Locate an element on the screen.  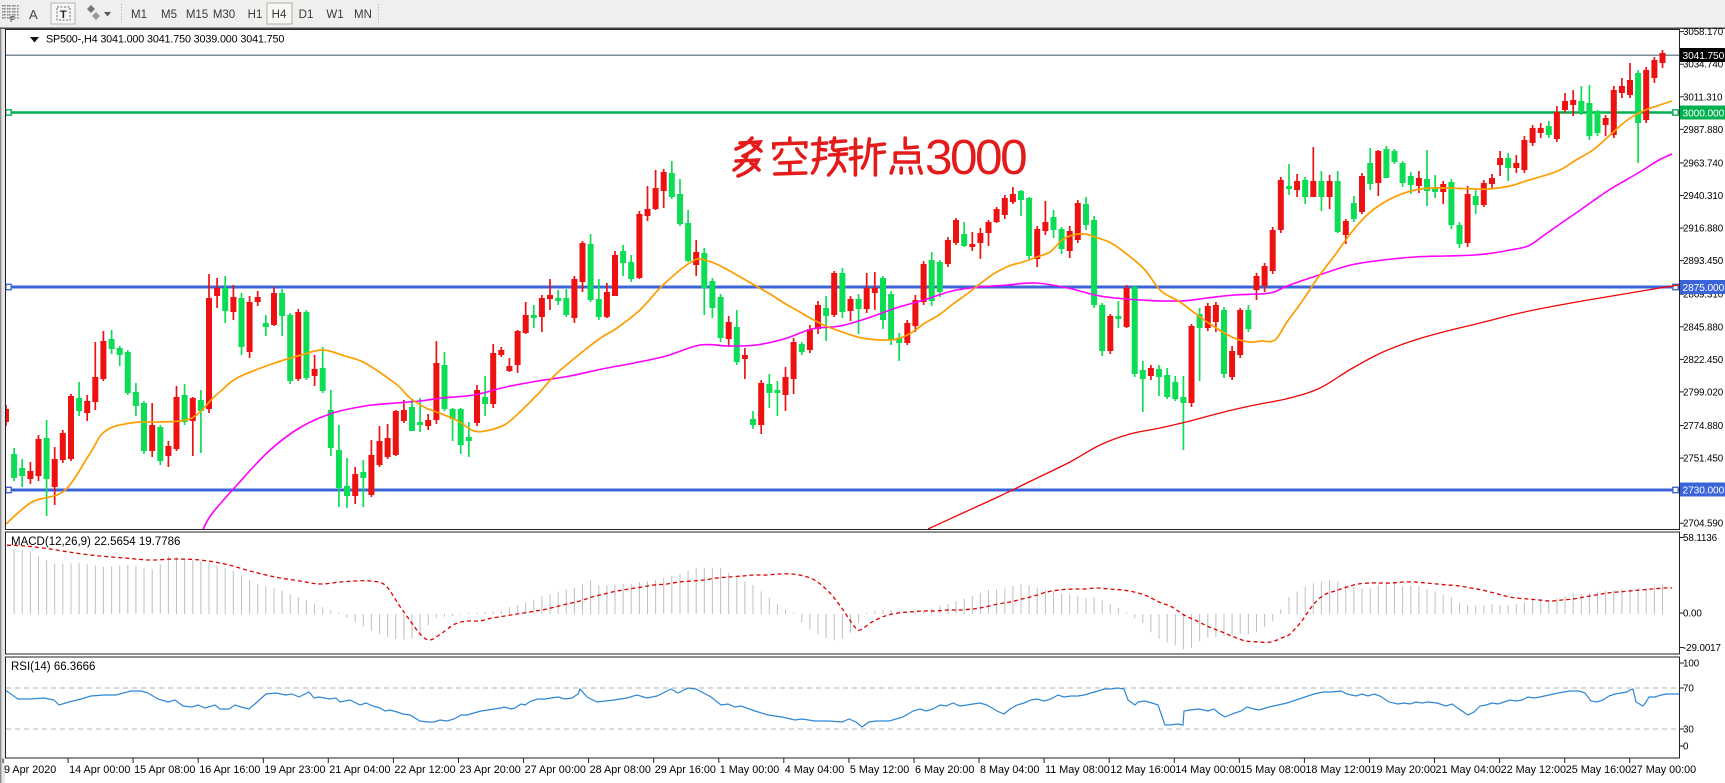
svg-text: 2704.590 is located at coordinates (1703, 524).